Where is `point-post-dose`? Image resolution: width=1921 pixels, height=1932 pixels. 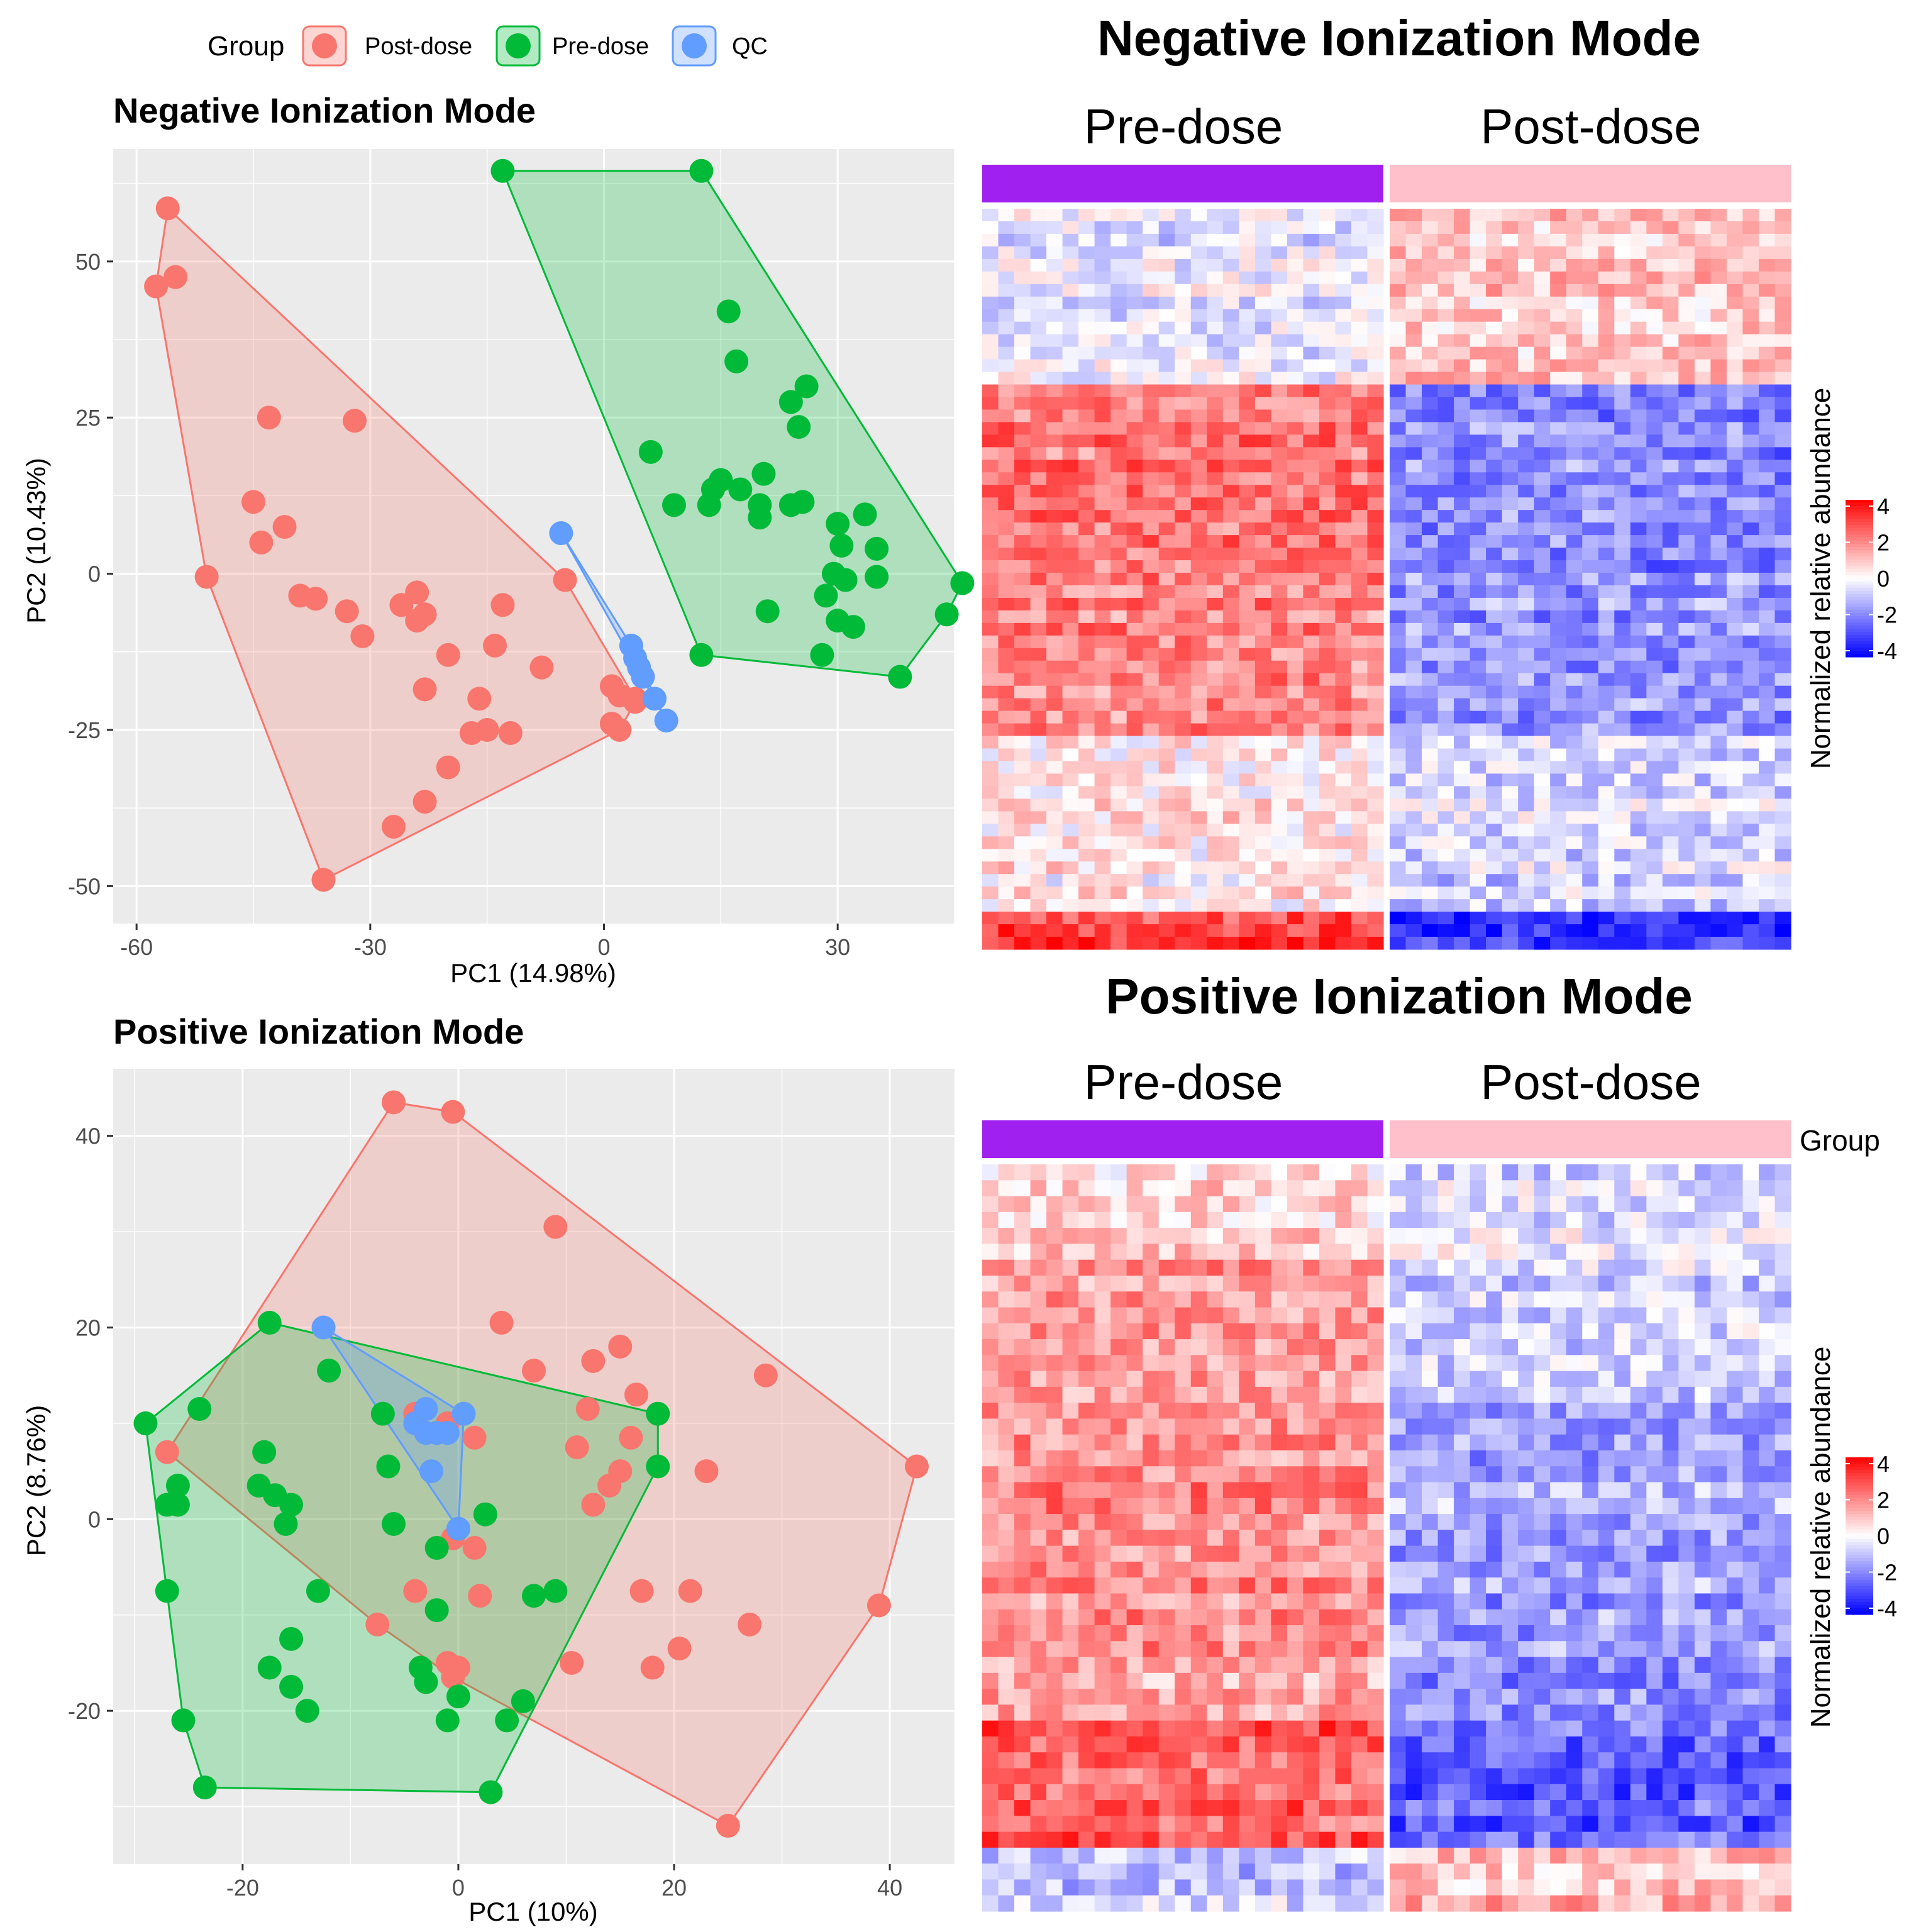
point-post-dose is located at coordinates (448, 655).